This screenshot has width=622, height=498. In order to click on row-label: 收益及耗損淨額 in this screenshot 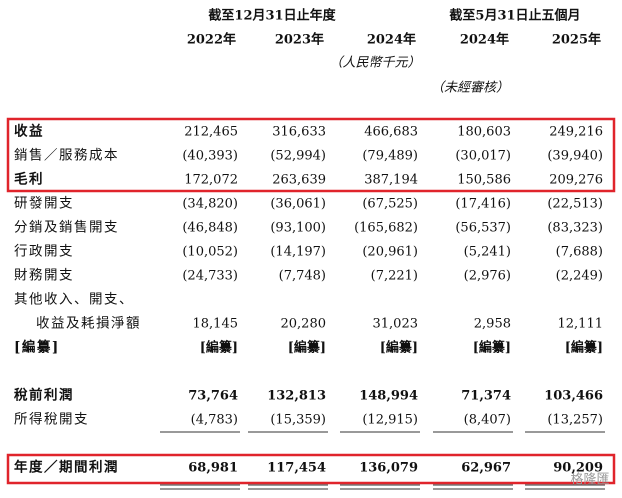, I will do `click(88, 324)`.